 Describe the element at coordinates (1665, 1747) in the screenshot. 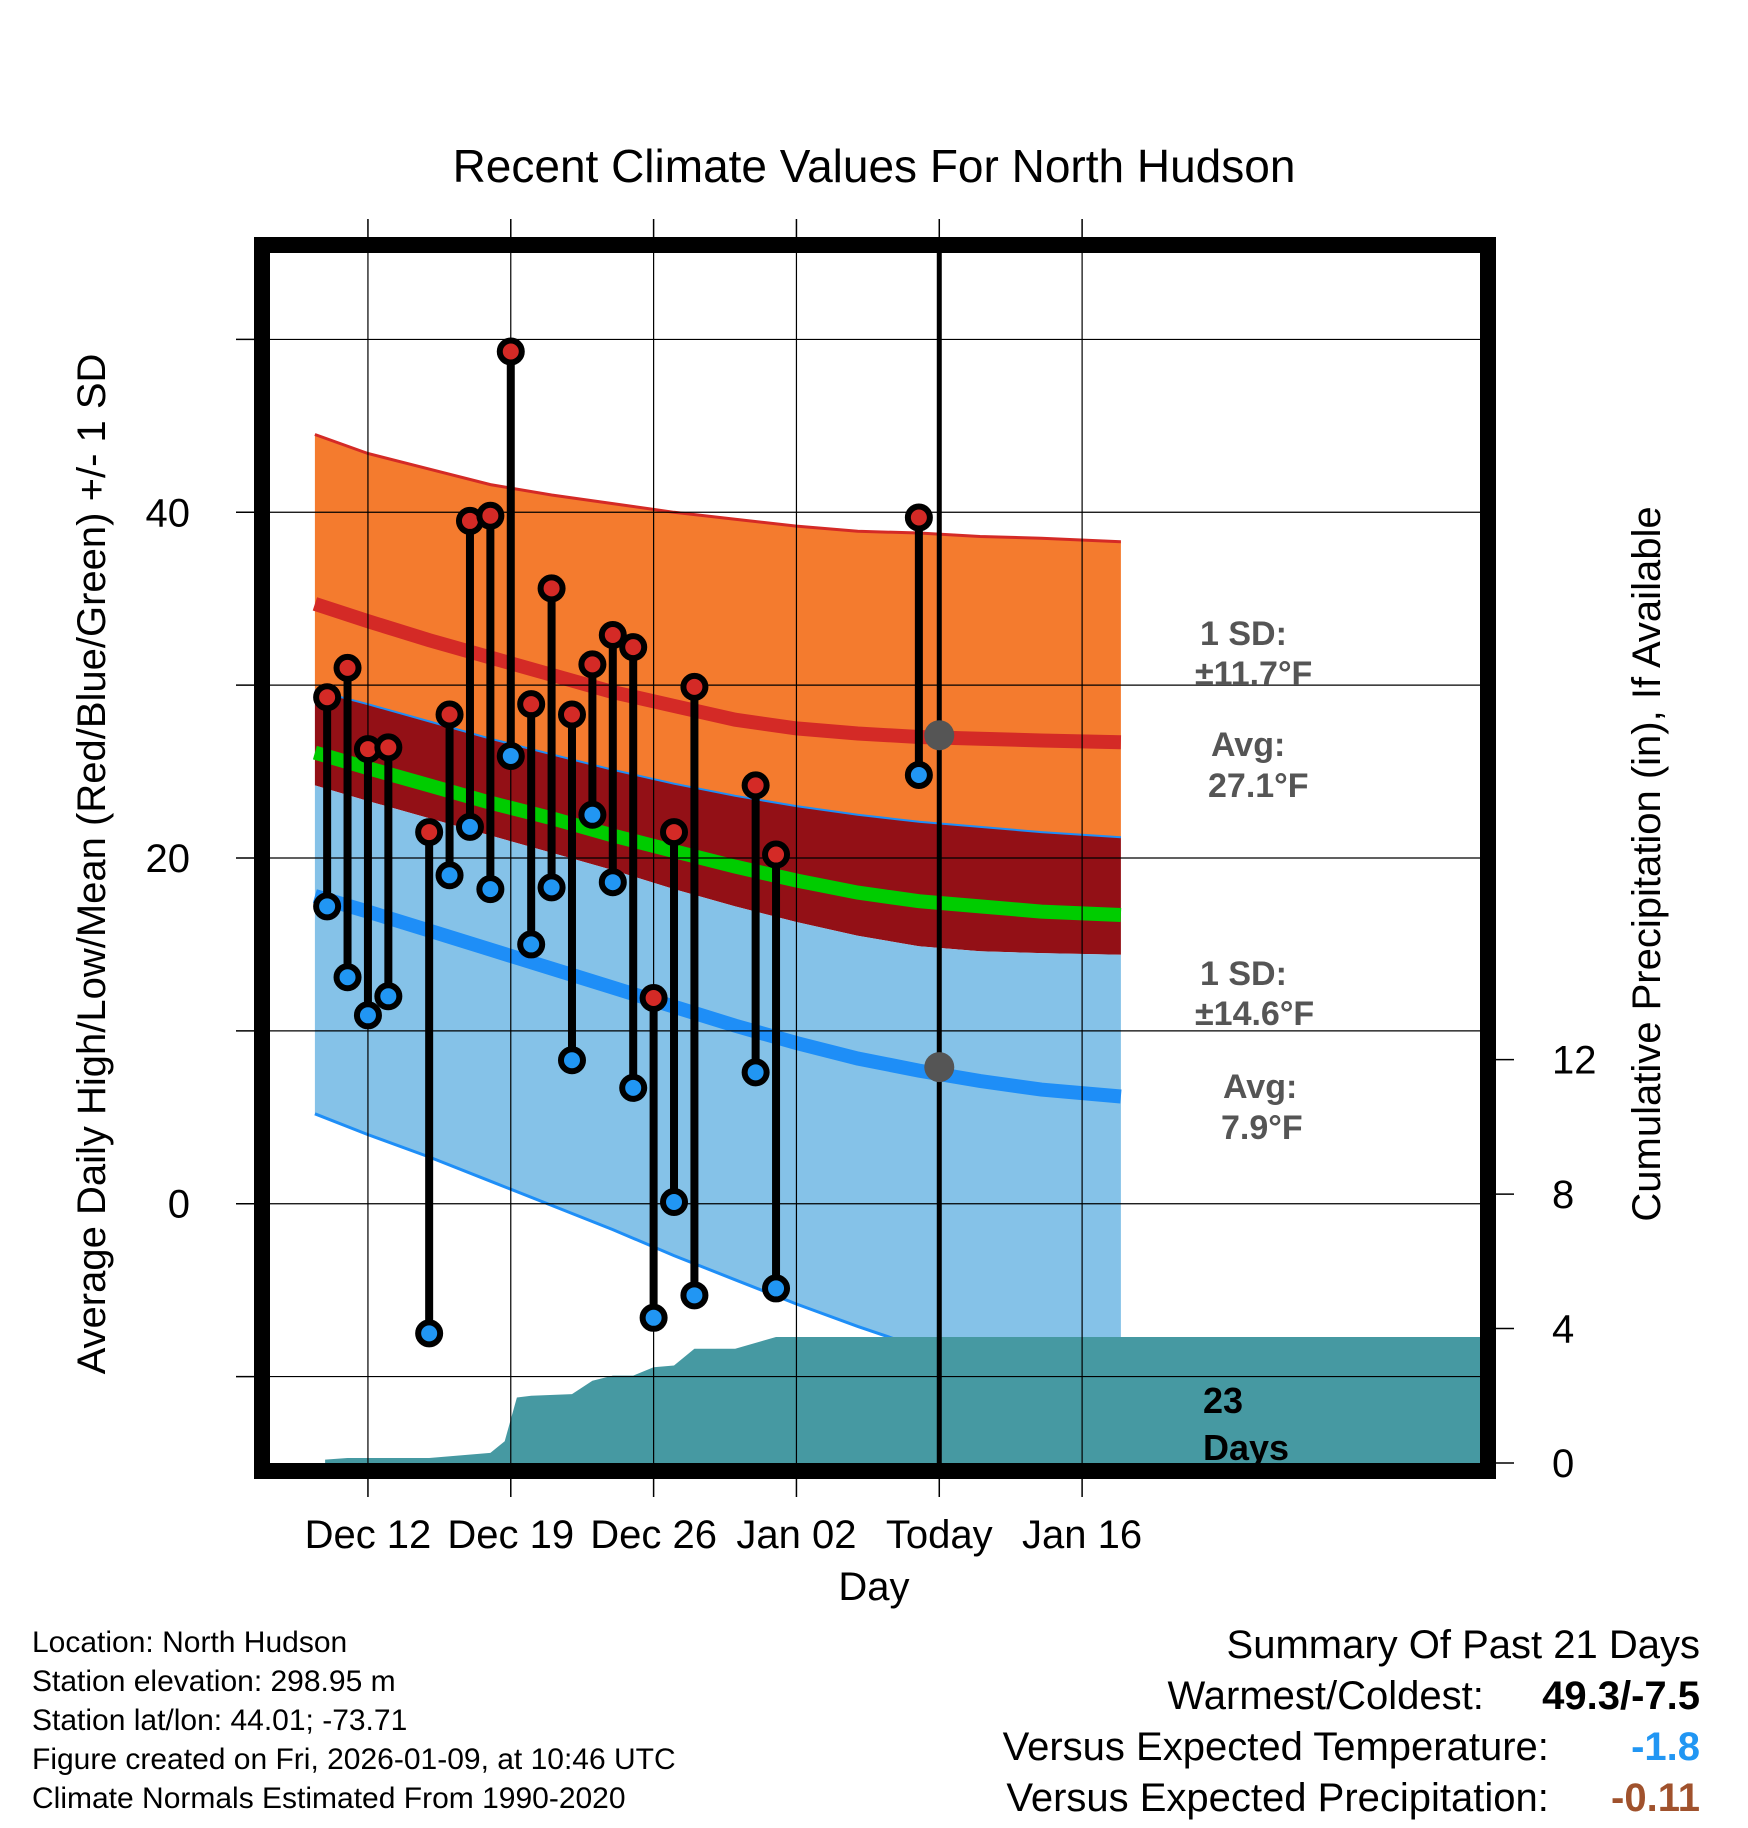

I see `temp-value: -1.8` at that location.